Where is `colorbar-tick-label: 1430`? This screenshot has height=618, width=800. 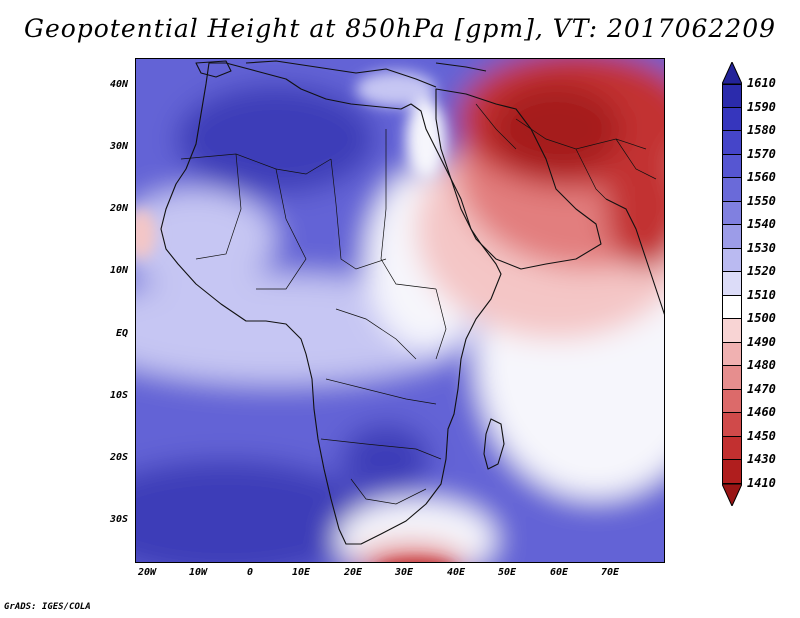 colorbar-tick-label: 1430 is located at coordinates (761, 459).